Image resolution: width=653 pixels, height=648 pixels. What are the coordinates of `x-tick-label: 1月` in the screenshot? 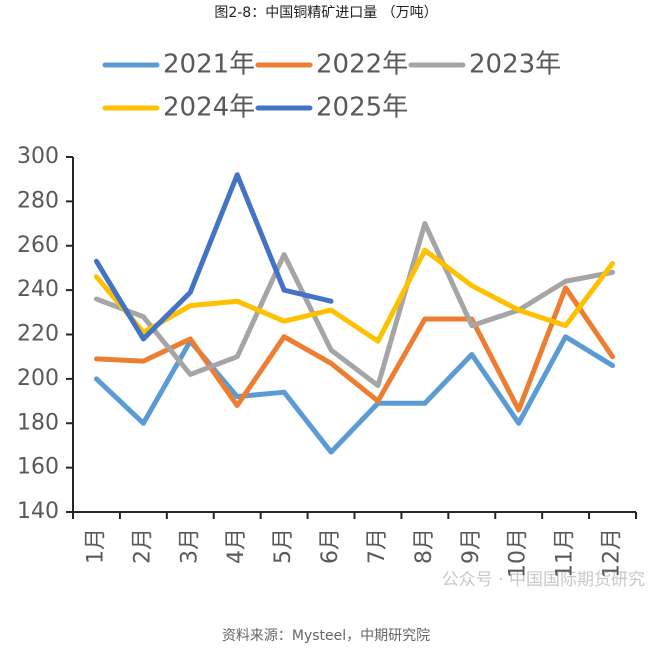 It's located at (95, 546).